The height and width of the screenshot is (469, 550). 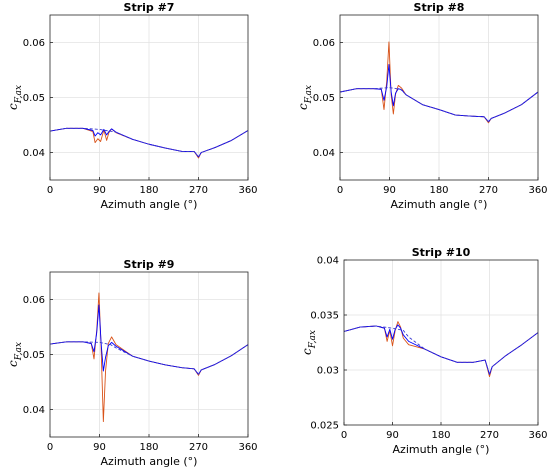 I want to click on y-tick-label: 0.035, so click(x=324, y=316).